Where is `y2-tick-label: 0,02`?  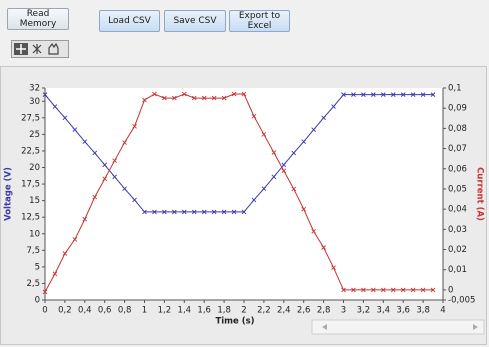 y2-tick-label: 0,02 is located at coordinates (457, 250).